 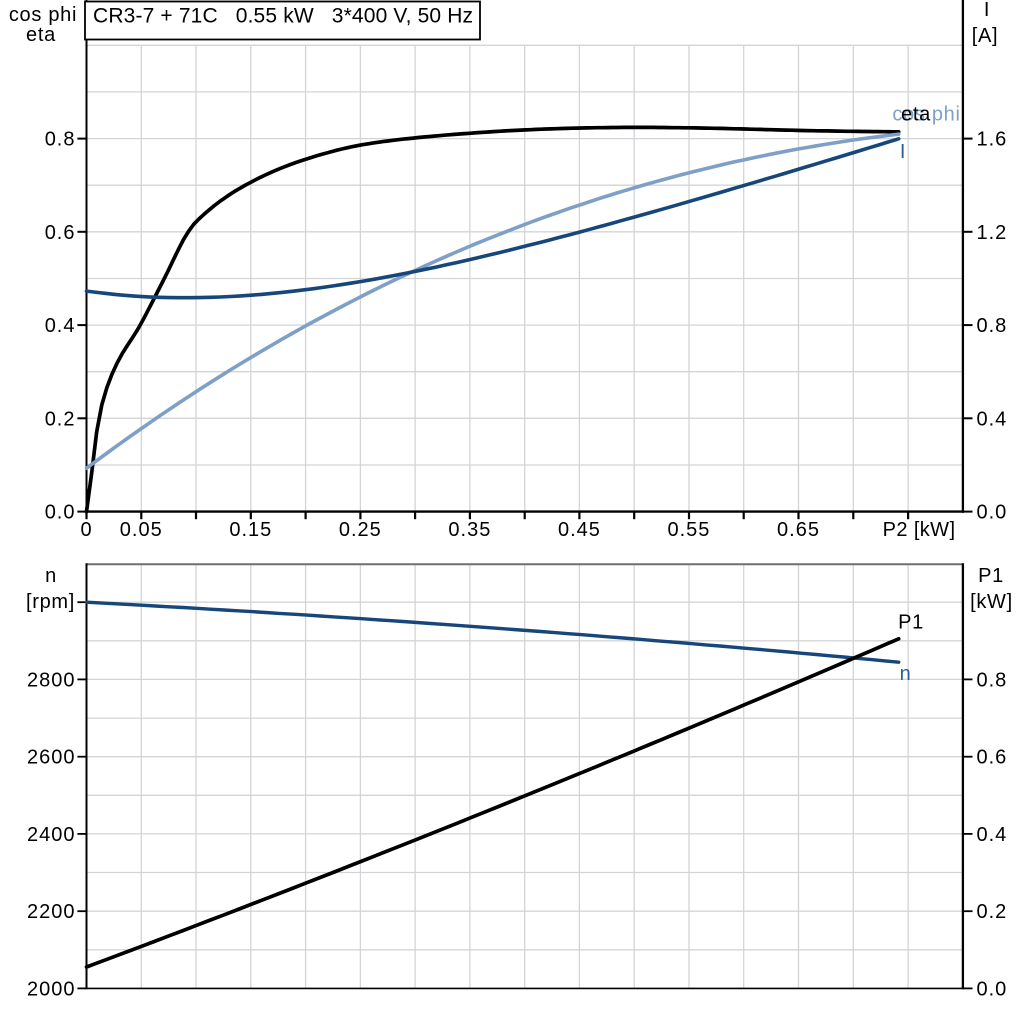 What do you see at coordinates (689, 530) in the screenshot?
I see `svg-text: 0.55` at bounding box center [689, 530].